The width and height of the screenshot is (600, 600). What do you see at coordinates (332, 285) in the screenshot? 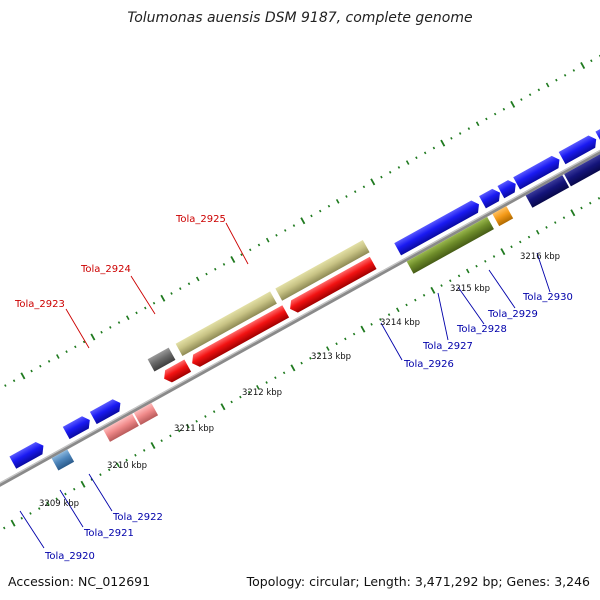
I see `gene-red-c` at bounding box center [332, 285].